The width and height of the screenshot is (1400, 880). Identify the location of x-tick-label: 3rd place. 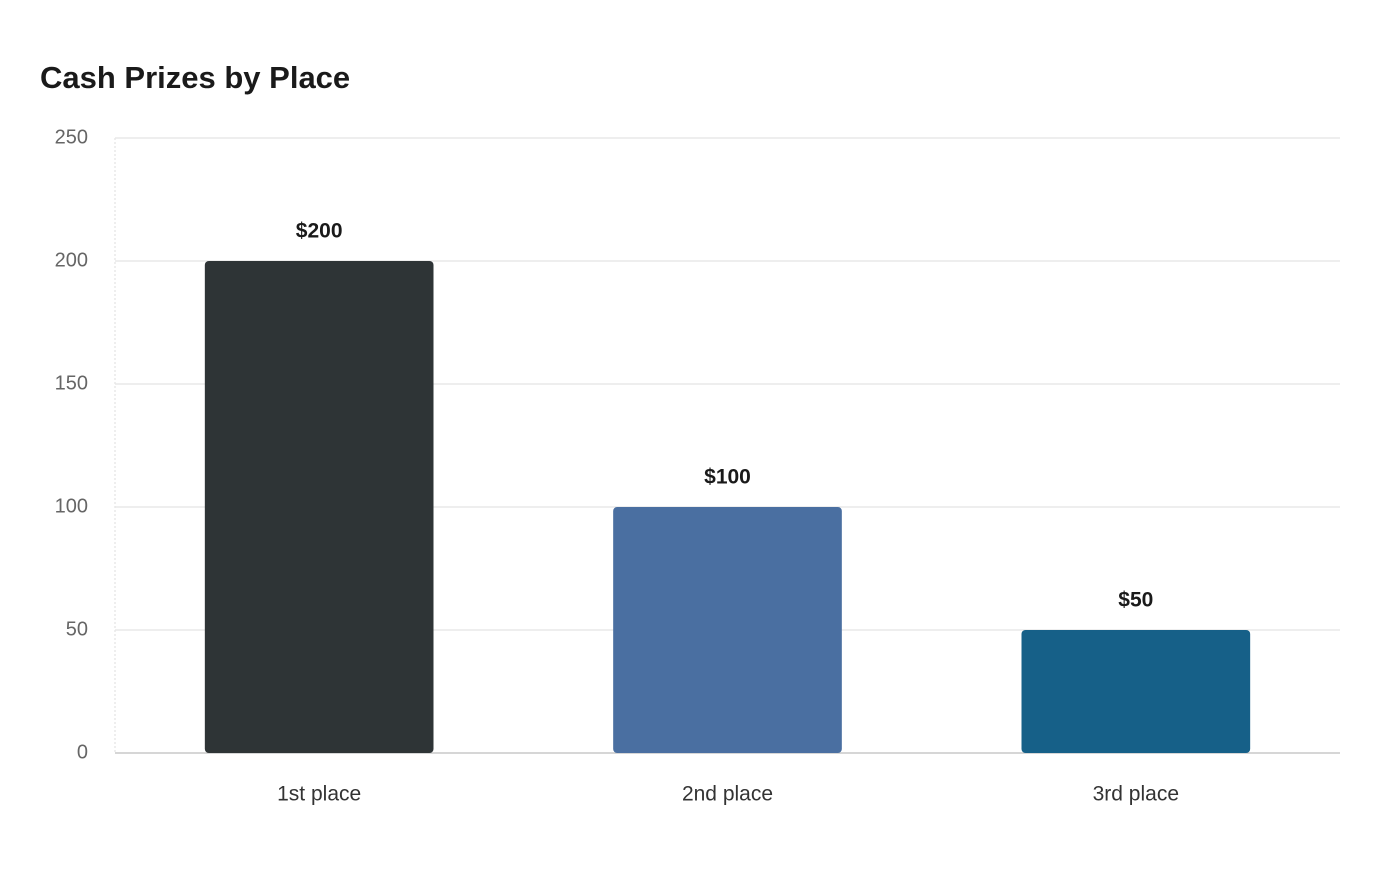
(1136, 794).